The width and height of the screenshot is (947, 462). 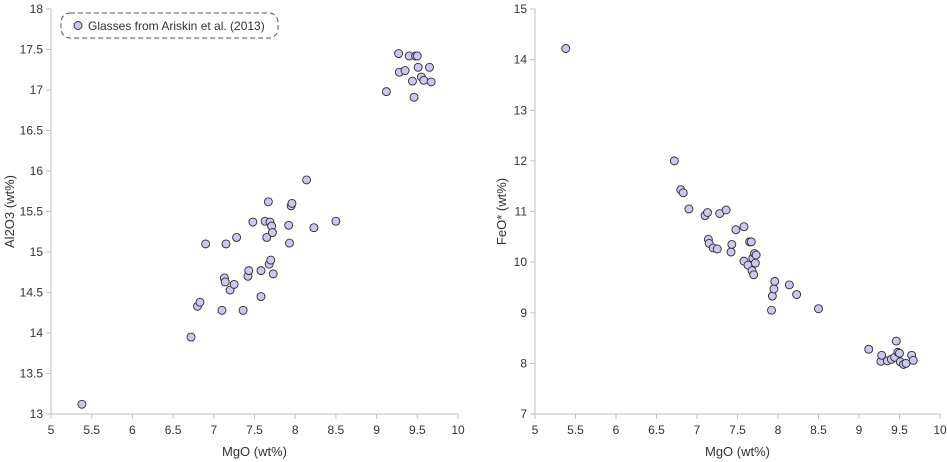 What do you see at coordinates (32, 374) in the screenshot?
I see `y-tick-label: 13.5` at bounding box center [32, 374].